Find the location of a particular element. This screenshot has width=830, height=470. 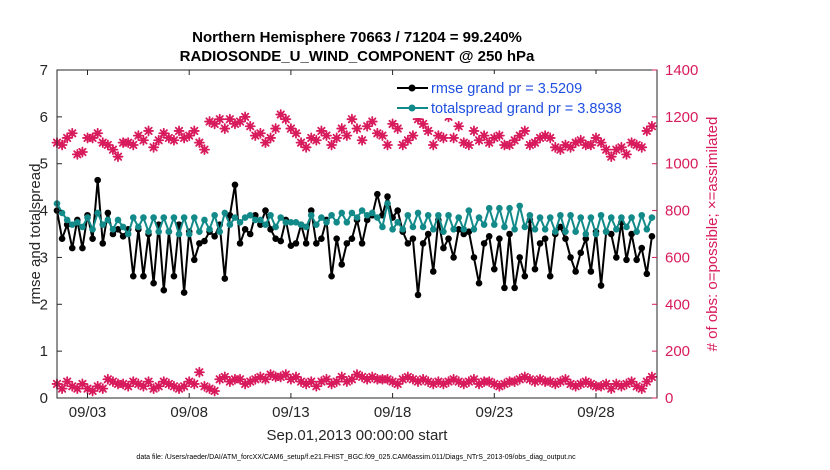

y2-tick-label: 400 is located at coordinates (677, 304).